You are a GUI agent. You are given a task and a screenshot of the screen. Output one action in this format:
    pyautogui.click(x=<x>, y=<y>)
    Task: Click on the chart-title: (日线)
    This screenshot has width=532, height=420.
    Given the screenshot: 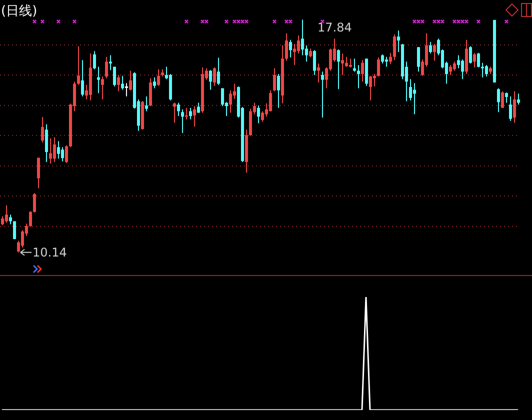 What is the action you would take?
    pyautogui.click(x=19, y=11)
    